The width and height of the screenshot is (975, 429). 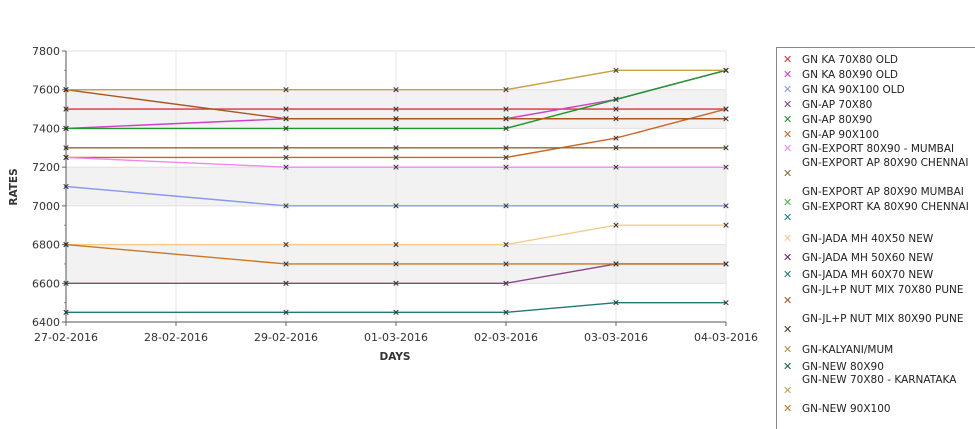 I want to click on x-tick-label: 01-03-2016, so click(x=396, y=337).